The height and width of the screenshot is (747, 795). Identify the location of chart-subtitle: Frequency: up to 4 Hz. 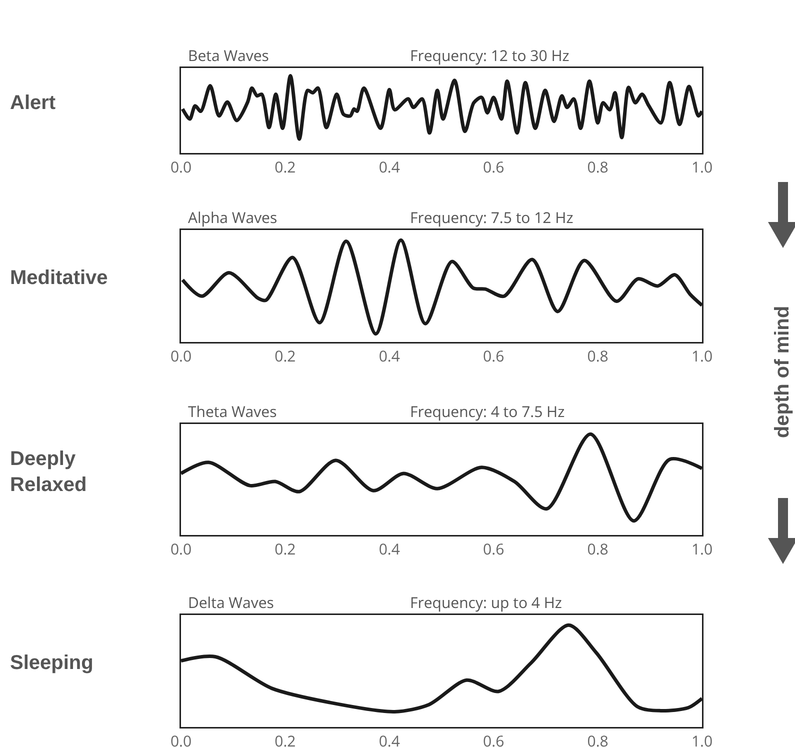
(486, 603).